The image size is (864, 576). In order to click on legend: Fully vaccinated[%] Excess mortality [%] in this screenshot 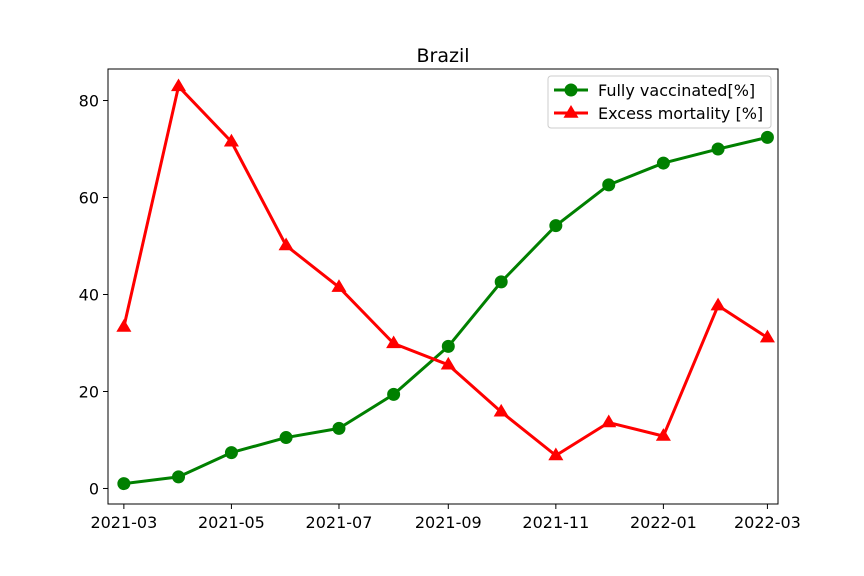, I will do `click(659, 102)`.